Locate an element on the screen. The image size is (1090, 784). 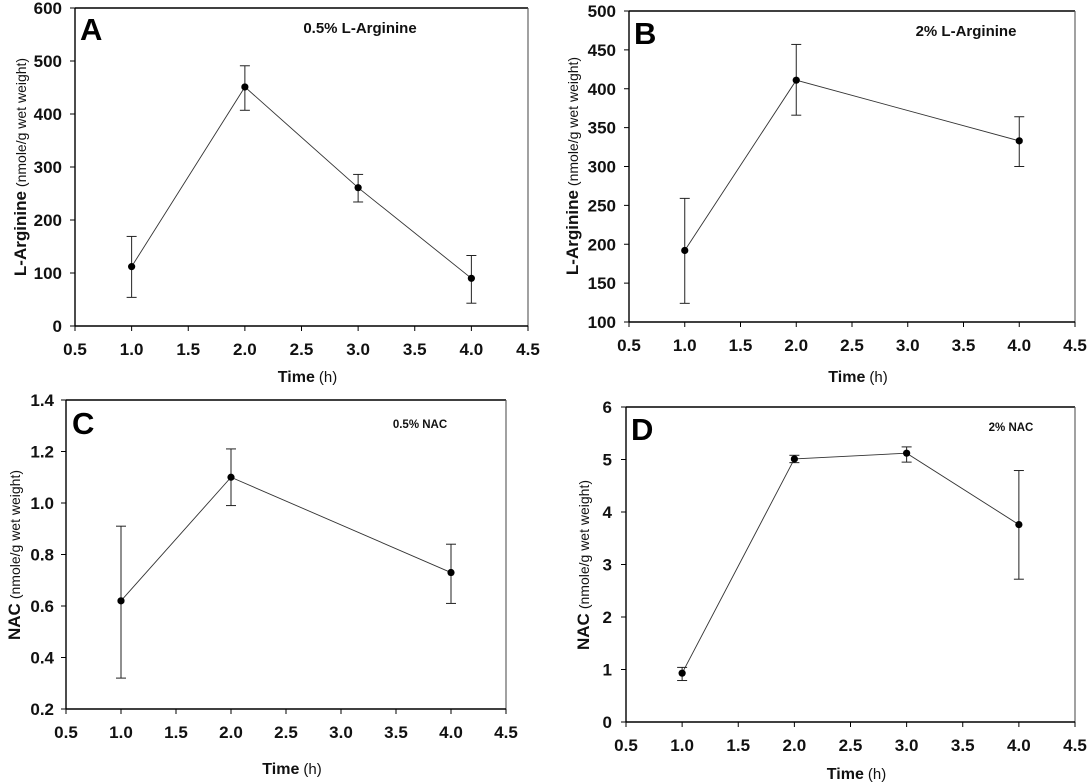
y-tick-label: 1 is located at coordinates (607, 670).